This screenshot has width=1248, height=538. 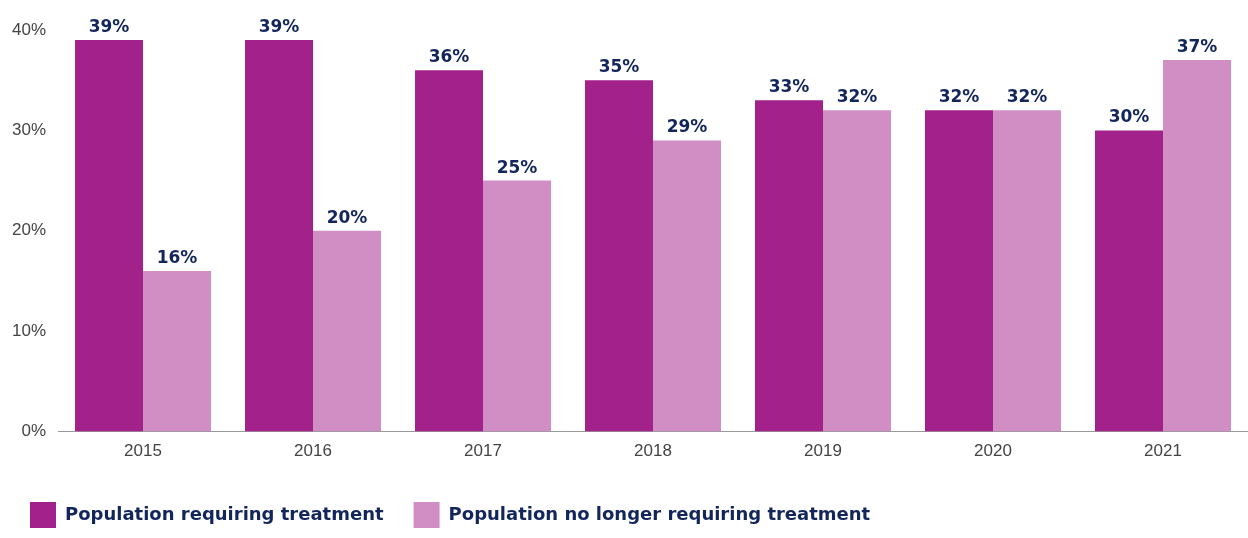 What do you see at coordinates (653, 451) in the screenshot?
I see `x-tick-label: 2018` at bounding box center [653, 451].